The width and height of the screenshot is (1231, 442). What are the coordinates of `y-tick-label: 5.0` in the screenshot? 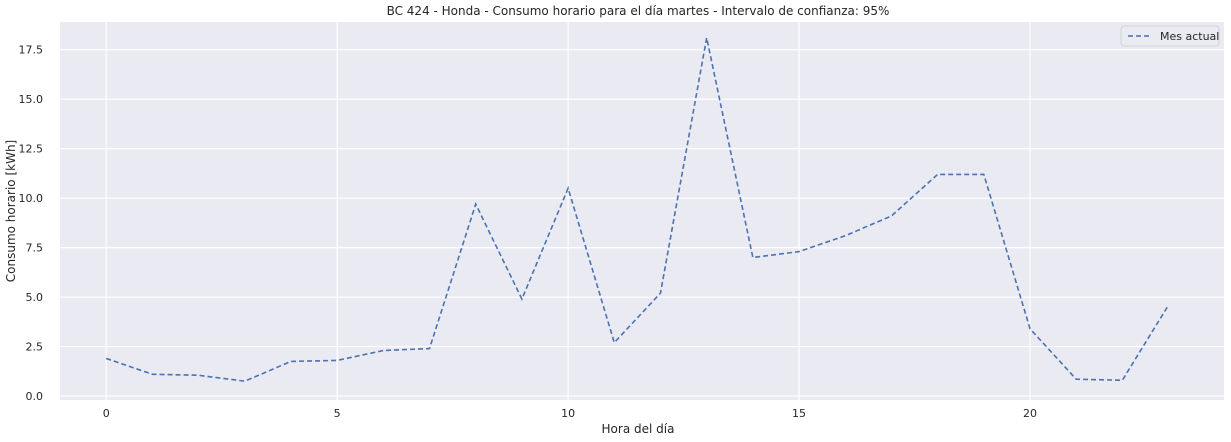 It's located at (35, 297).